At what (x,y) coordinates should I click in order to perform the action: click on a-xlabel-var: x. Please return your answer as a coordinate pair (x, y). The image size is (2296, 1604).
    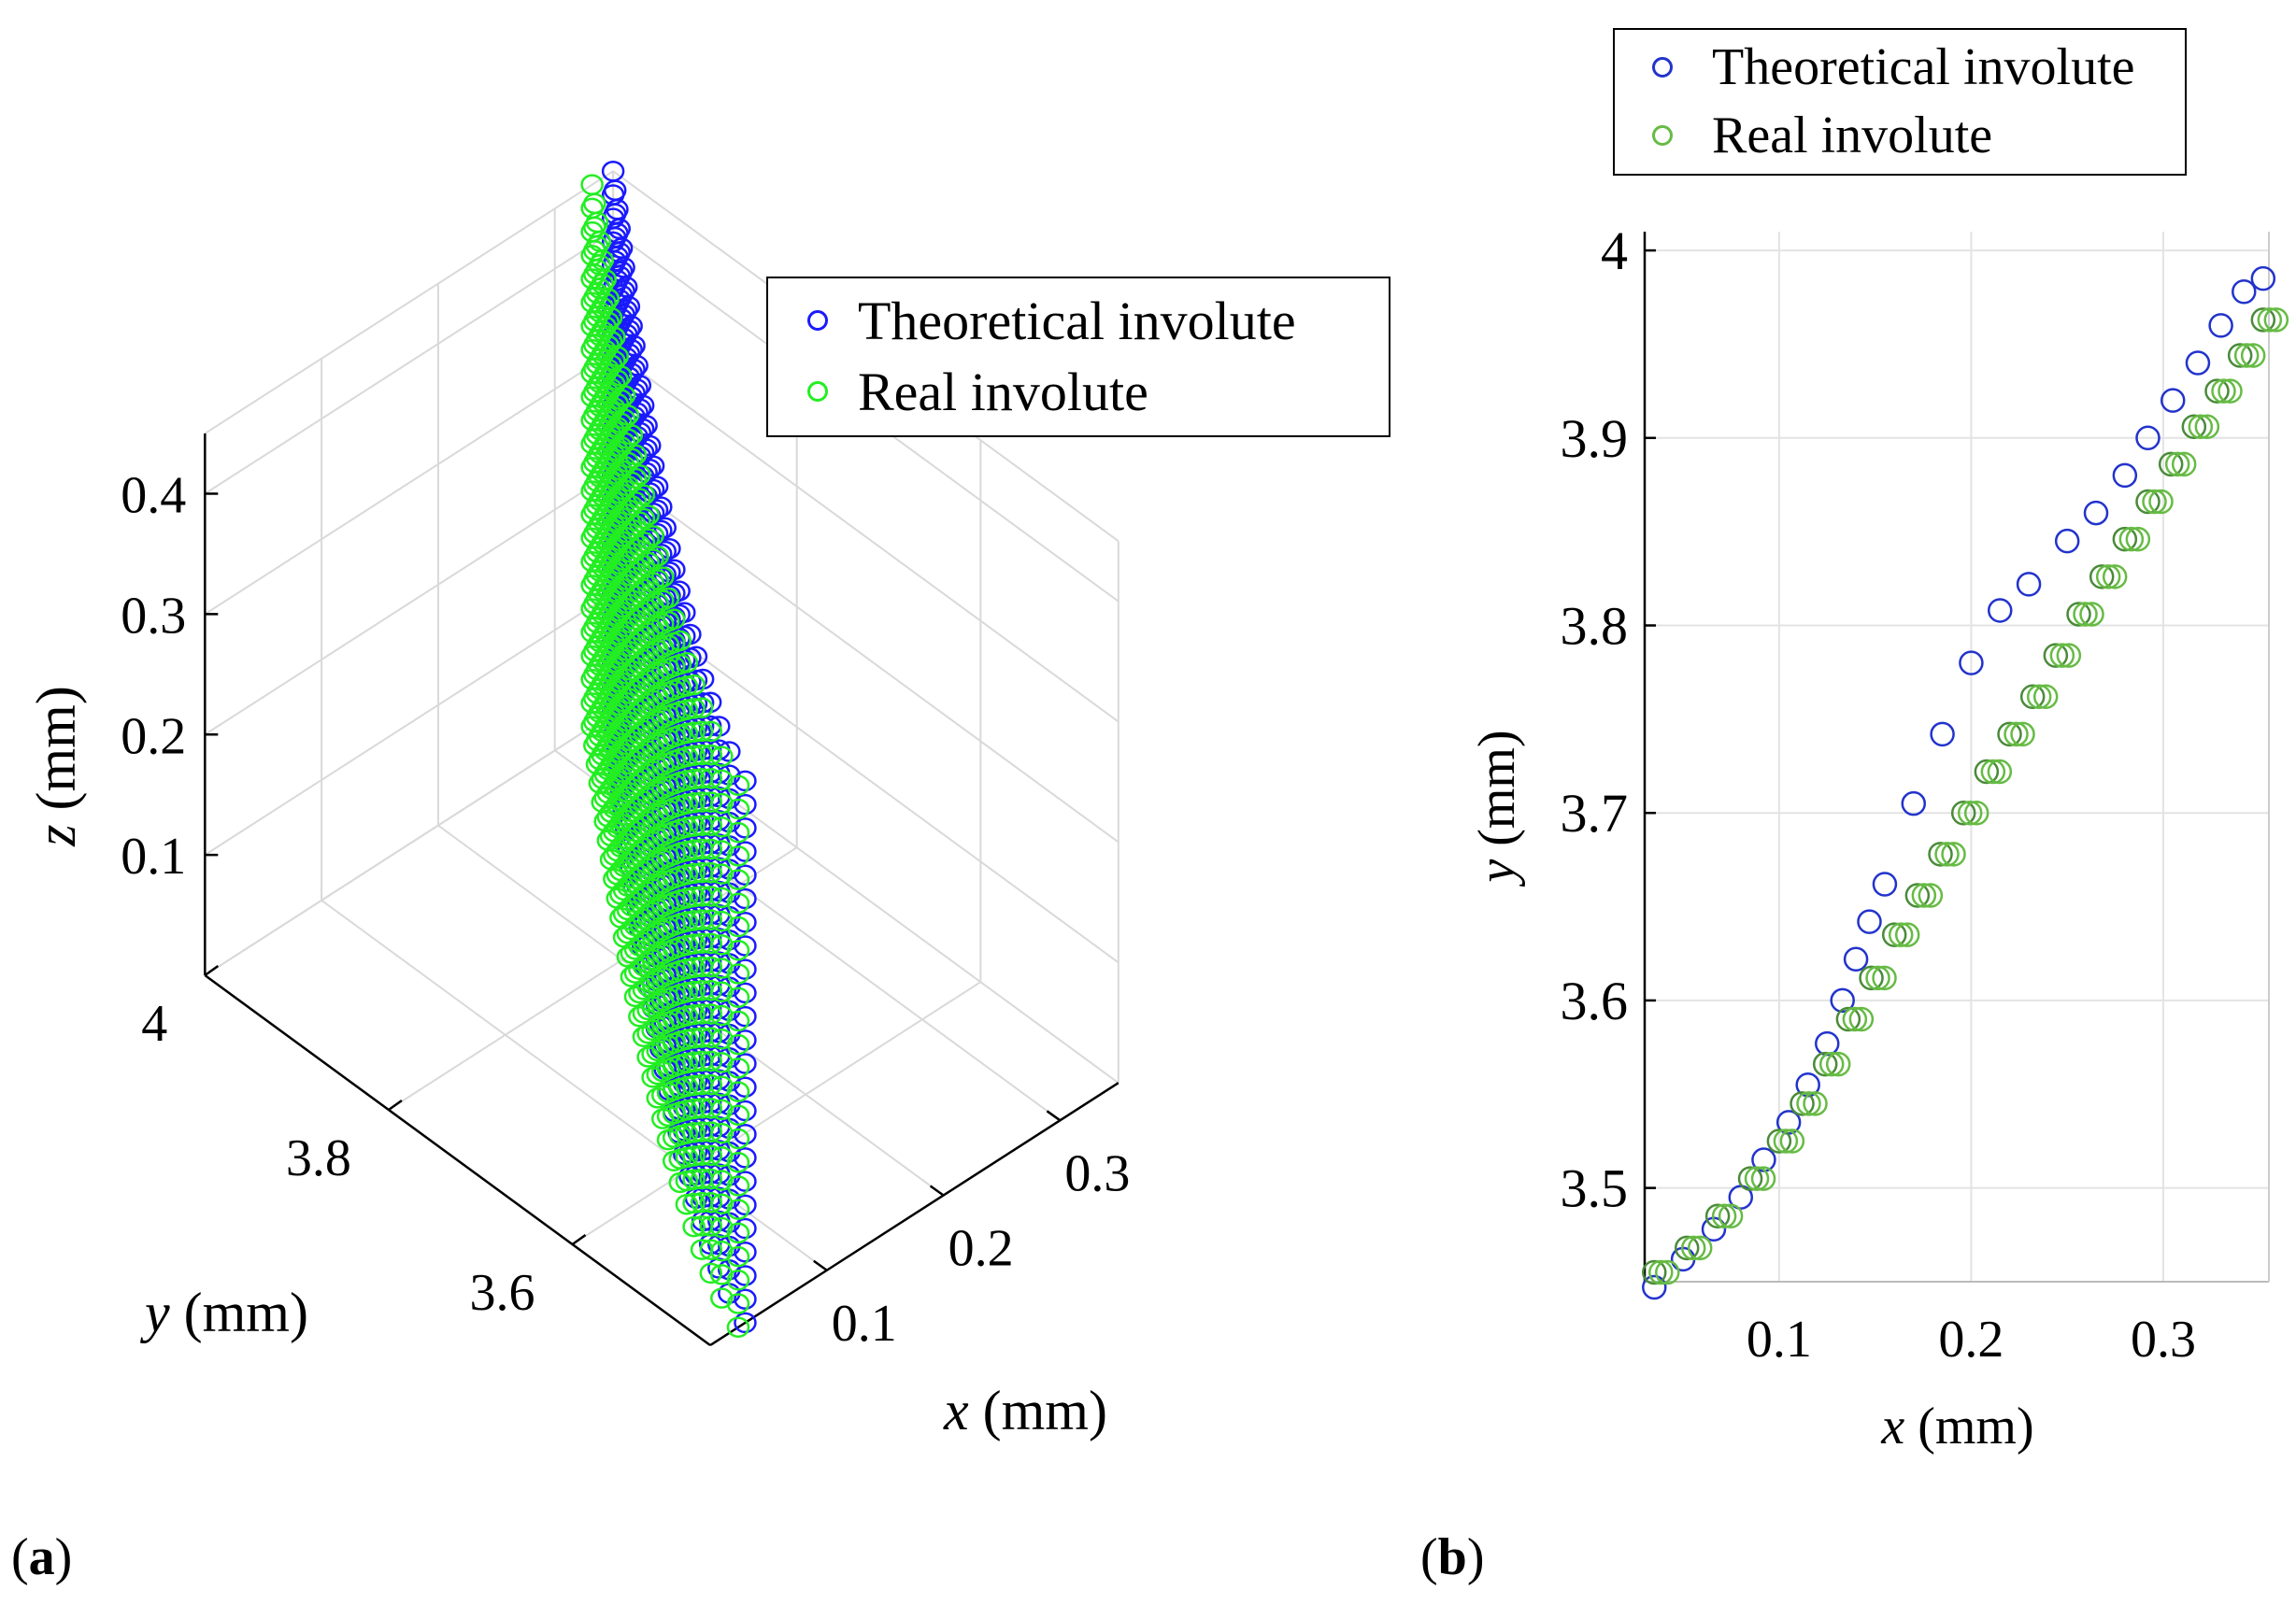
    Looking at the image, I should click on (956, 1410).